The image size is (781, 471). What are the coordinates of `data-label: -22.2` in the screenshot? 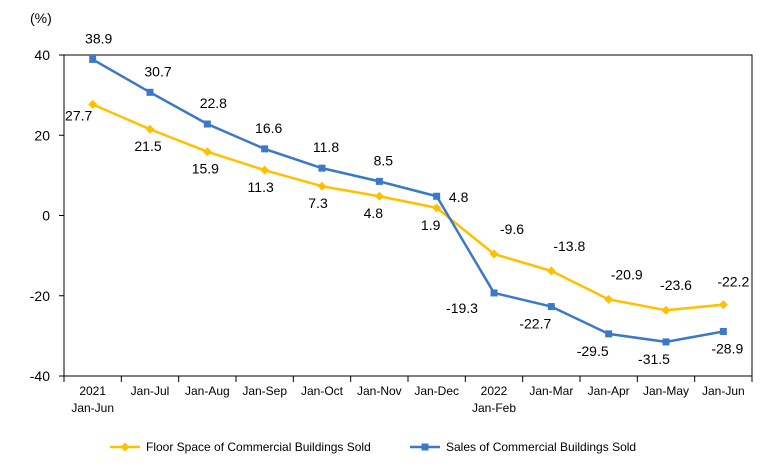 It's located at (733, 282).